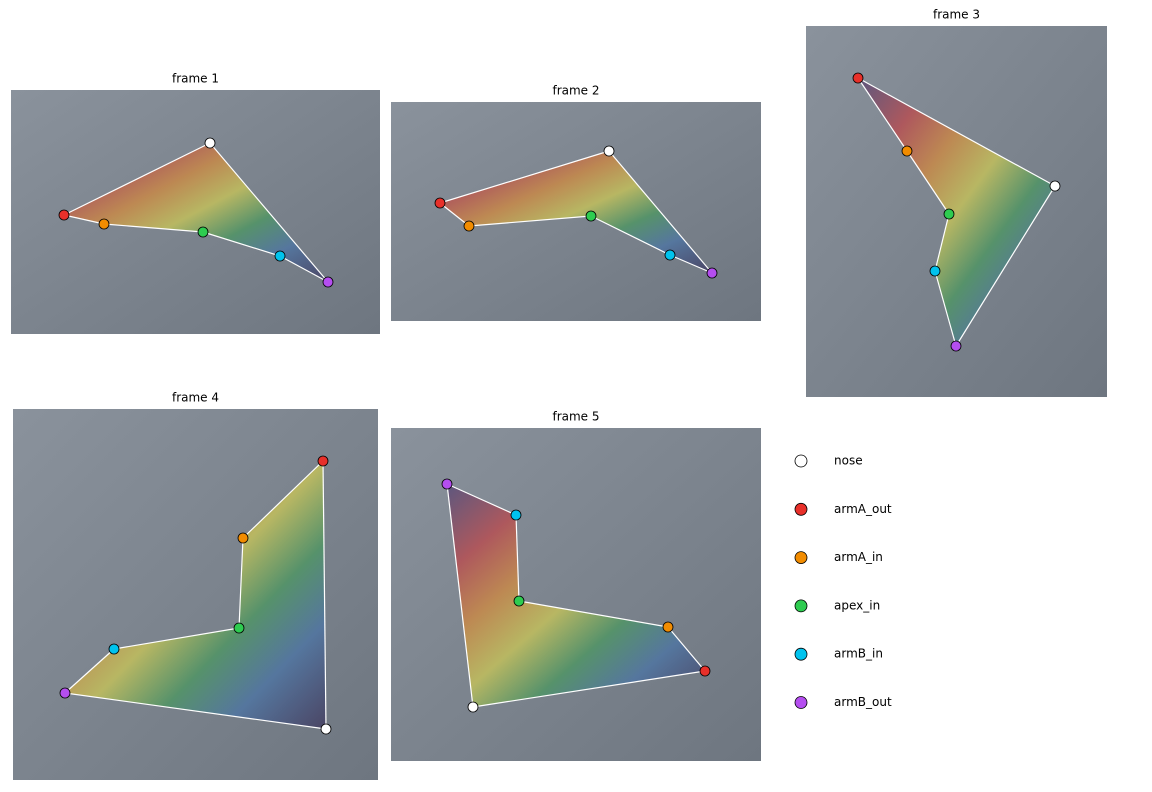  I want to click on legend-label: armA_out, so click(863, 509).